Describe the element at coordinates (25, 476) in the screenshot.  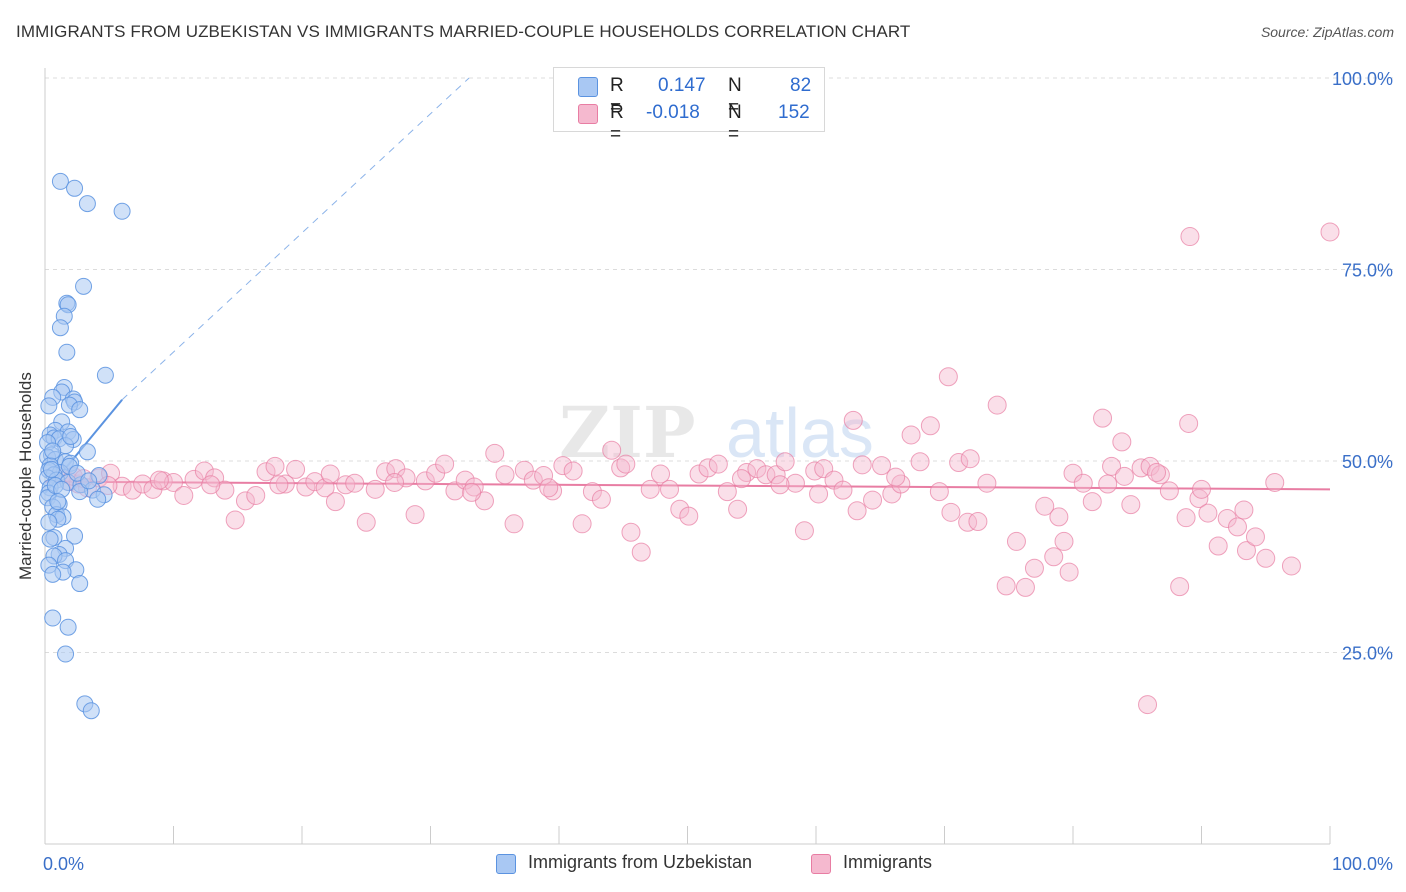
I see `y-axis-label: Married-couple Households` at that location.